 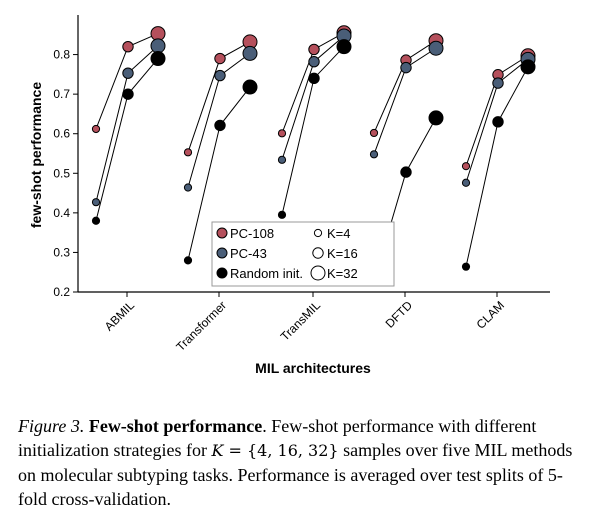 What do you see at coordinates (252, 233) in the screenshot?
I see `legend-series-label: PC-108` at bounding box center [252, 233].